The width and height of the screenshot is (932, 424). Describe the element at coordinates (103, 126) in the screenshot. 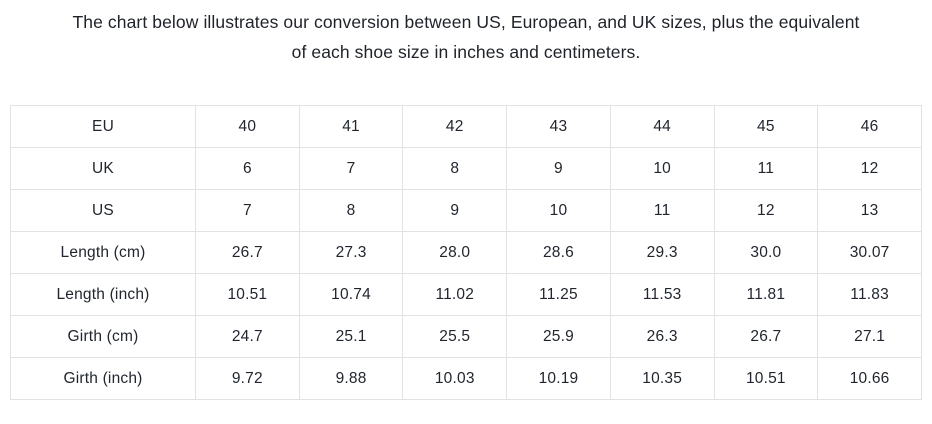

I see `row-label-cell: EU` at that location.